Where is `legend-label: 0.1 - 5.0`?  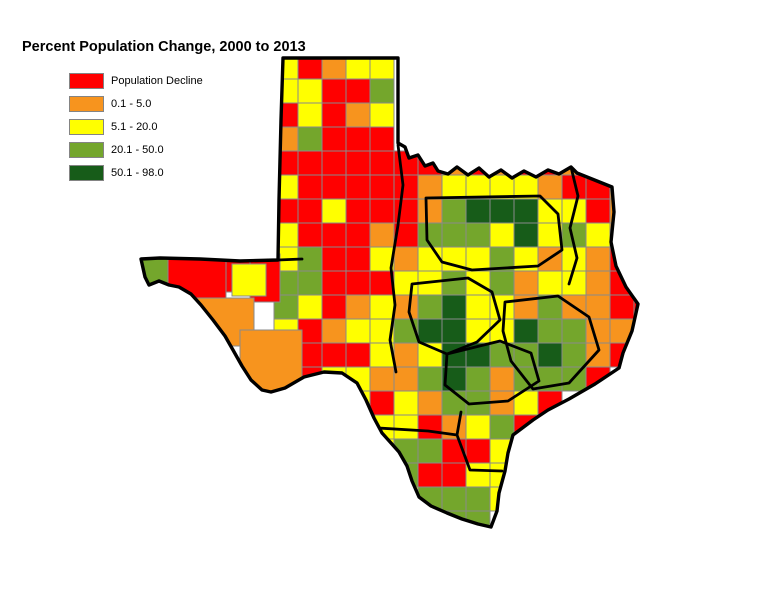 legend-label: 0.1 - 5.0 is located at coordinates (131, 103).